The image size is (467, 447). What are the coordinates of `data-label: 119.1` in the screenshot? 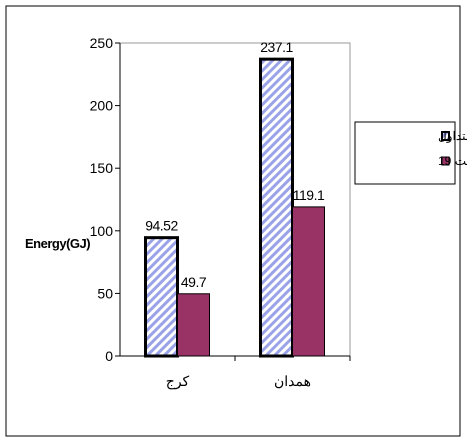 It's located at (309, 195).